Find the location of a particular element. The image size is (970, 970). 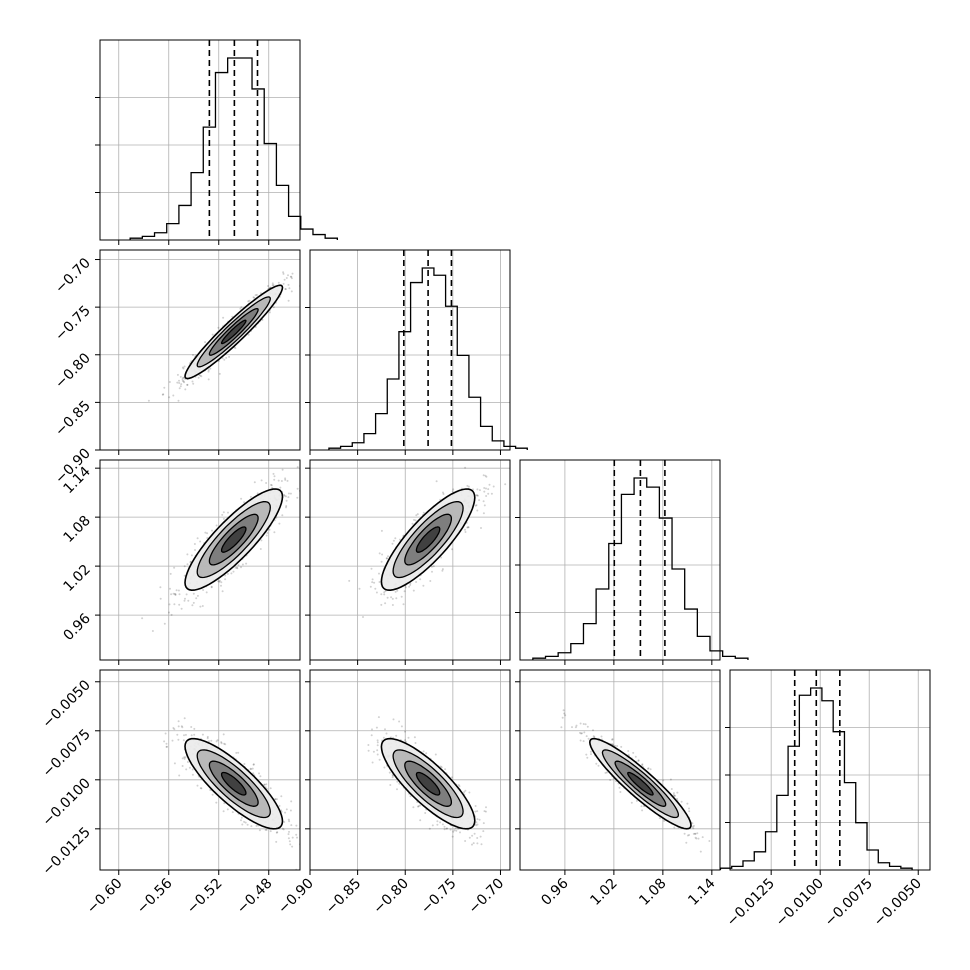

panel-content is located at coordinates (427, 542).